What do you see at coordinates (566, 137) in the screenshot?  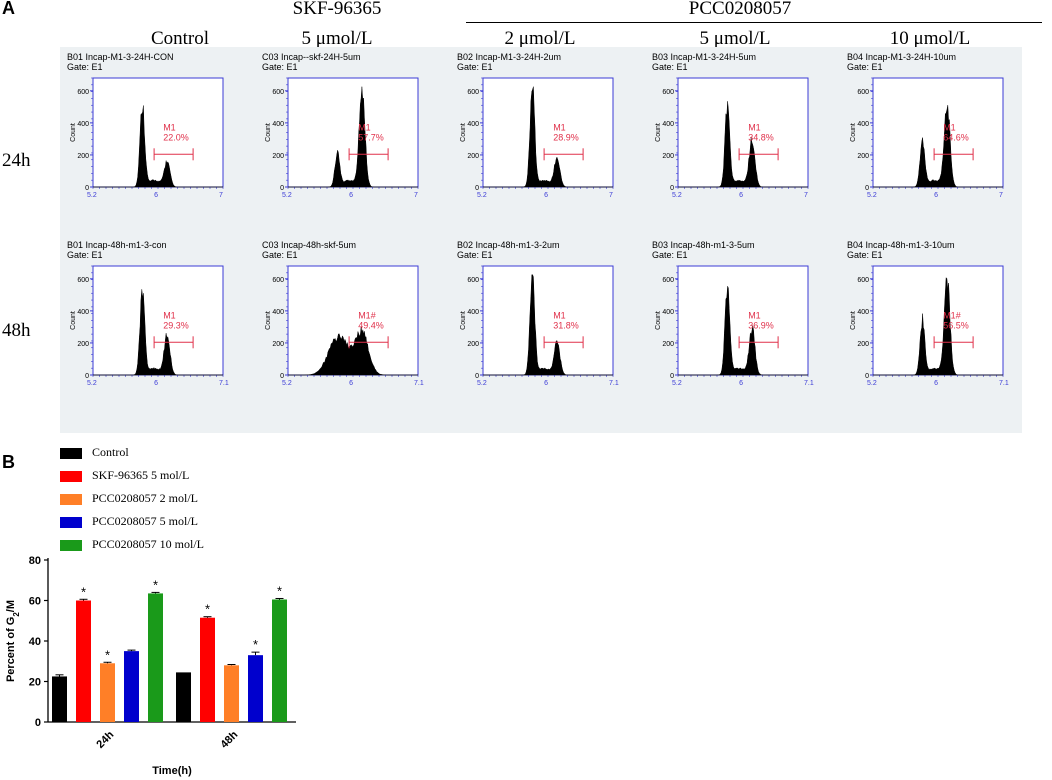 I see `gate-percent: 28.9%` at bounding box center [566, 137].